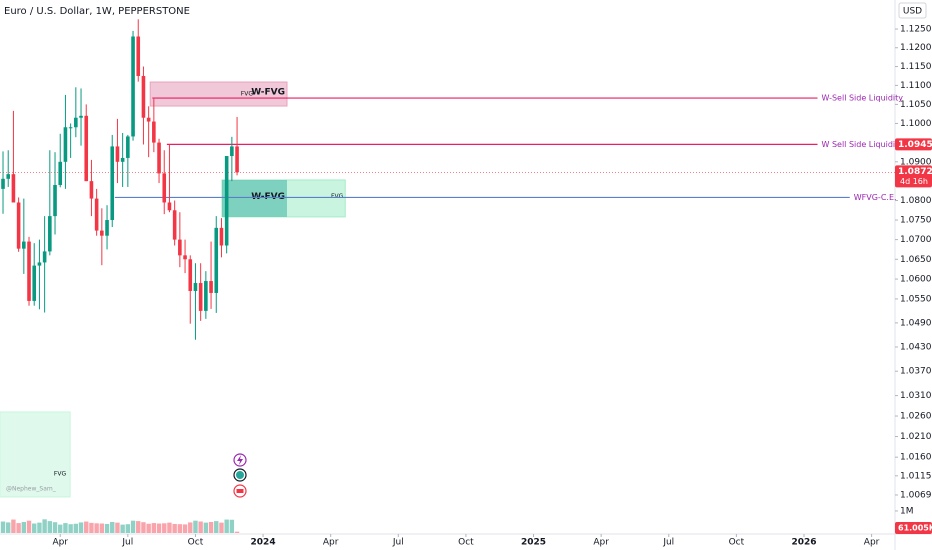 The width and height of the screenshot is (932, 550). Describe the element at coordinates (60, 543) in the screenshot. I see `x-tick-label: Apr` at that location.